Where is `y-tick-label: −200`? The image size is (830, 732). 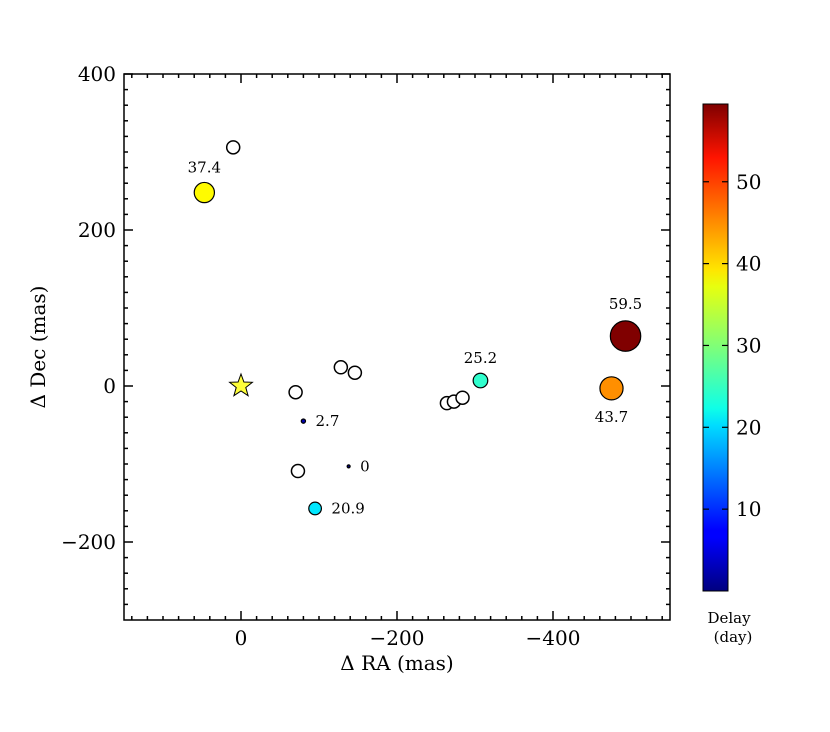
y-tick-label: −200 is located at coordinates (88, 542).